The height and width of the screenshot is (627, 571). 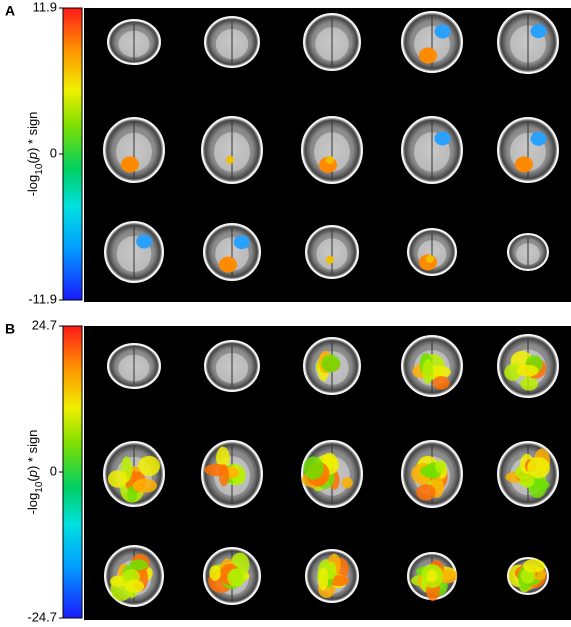 What do you see at coordinates (42, 298) in the screenshot?
I see `tick-label: -11.9` at bounding box center [42, 298].